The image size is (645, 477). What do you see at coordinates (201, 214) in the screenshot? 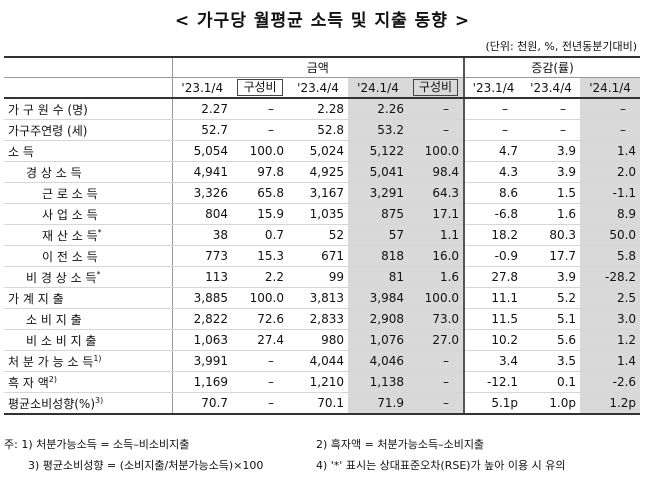
I see `table-cell: 804` at bounding box center [201, 214].